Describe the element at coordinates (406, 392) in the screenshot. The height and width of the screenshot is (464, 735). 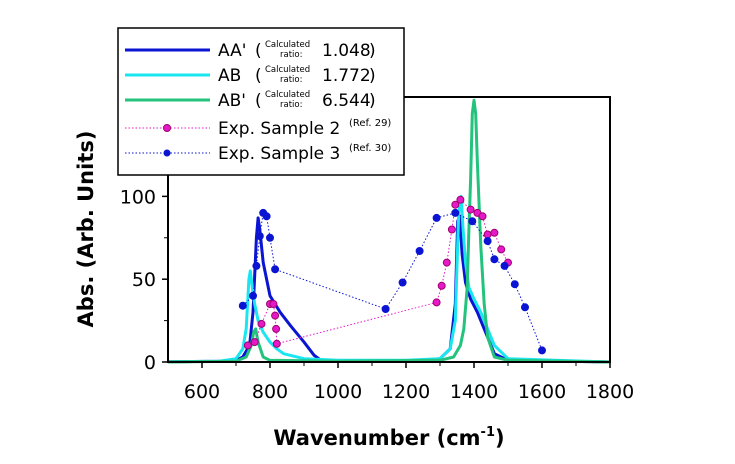
I see `x-tick-label: 1200` at that location.